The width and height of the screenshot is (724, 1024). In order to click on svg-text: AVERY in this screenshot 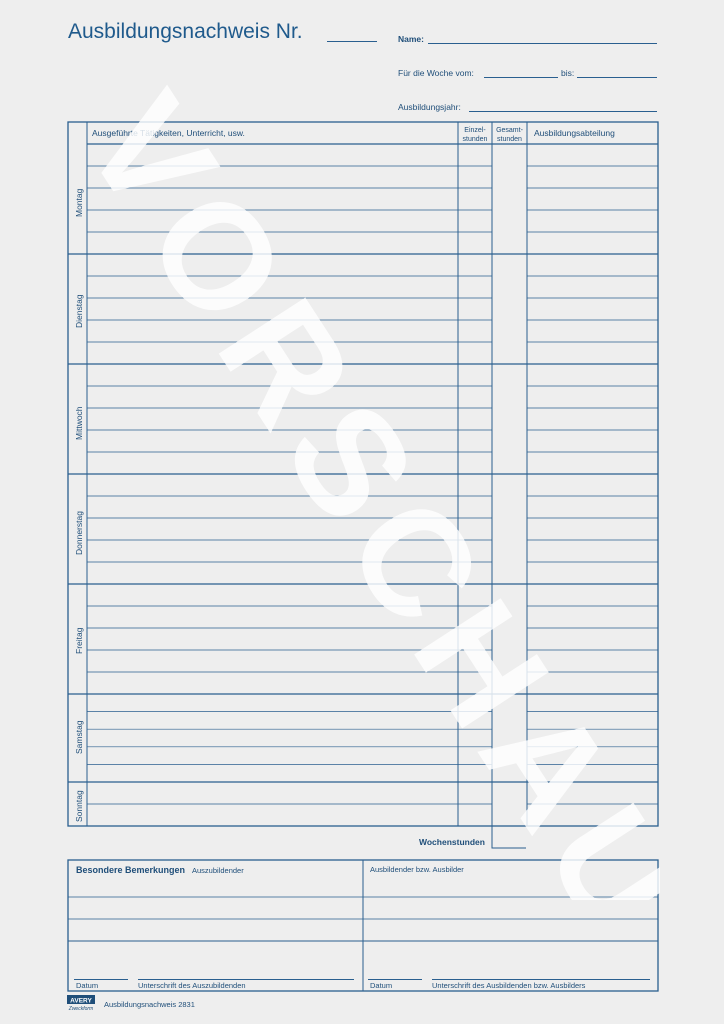, I will do `click(81, 1000)`.